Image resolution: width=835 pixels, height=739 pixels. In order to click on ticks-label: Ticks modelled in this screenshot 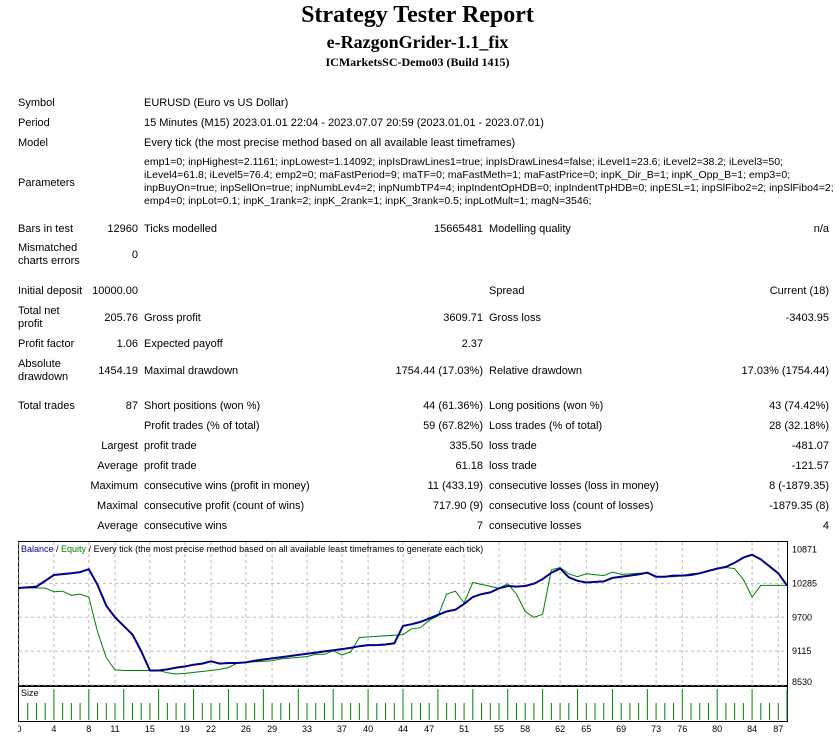, I will do `click(180, 229)`.